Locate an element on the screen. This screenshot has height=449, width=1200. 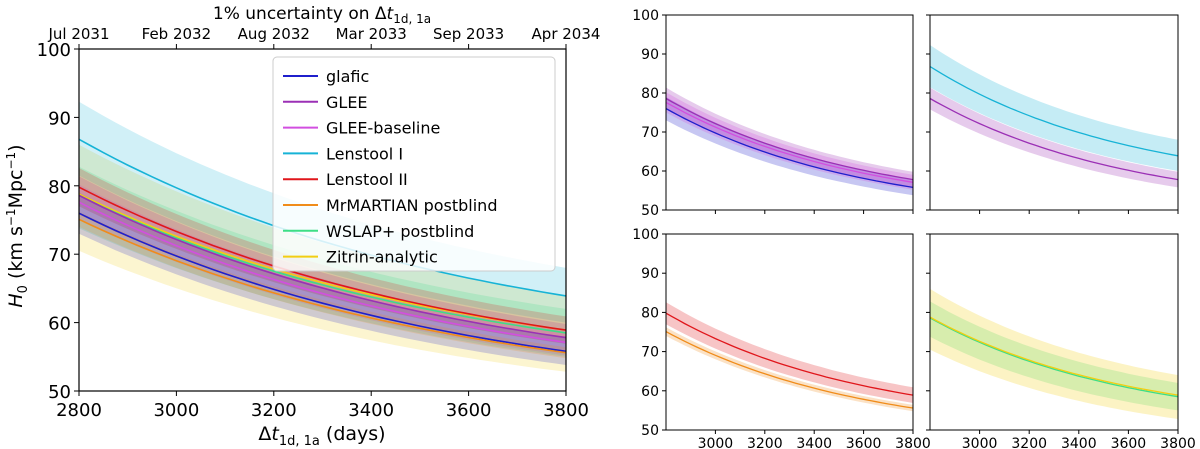
bl-ytick-label: 90 is located at coordinates (650, 274).